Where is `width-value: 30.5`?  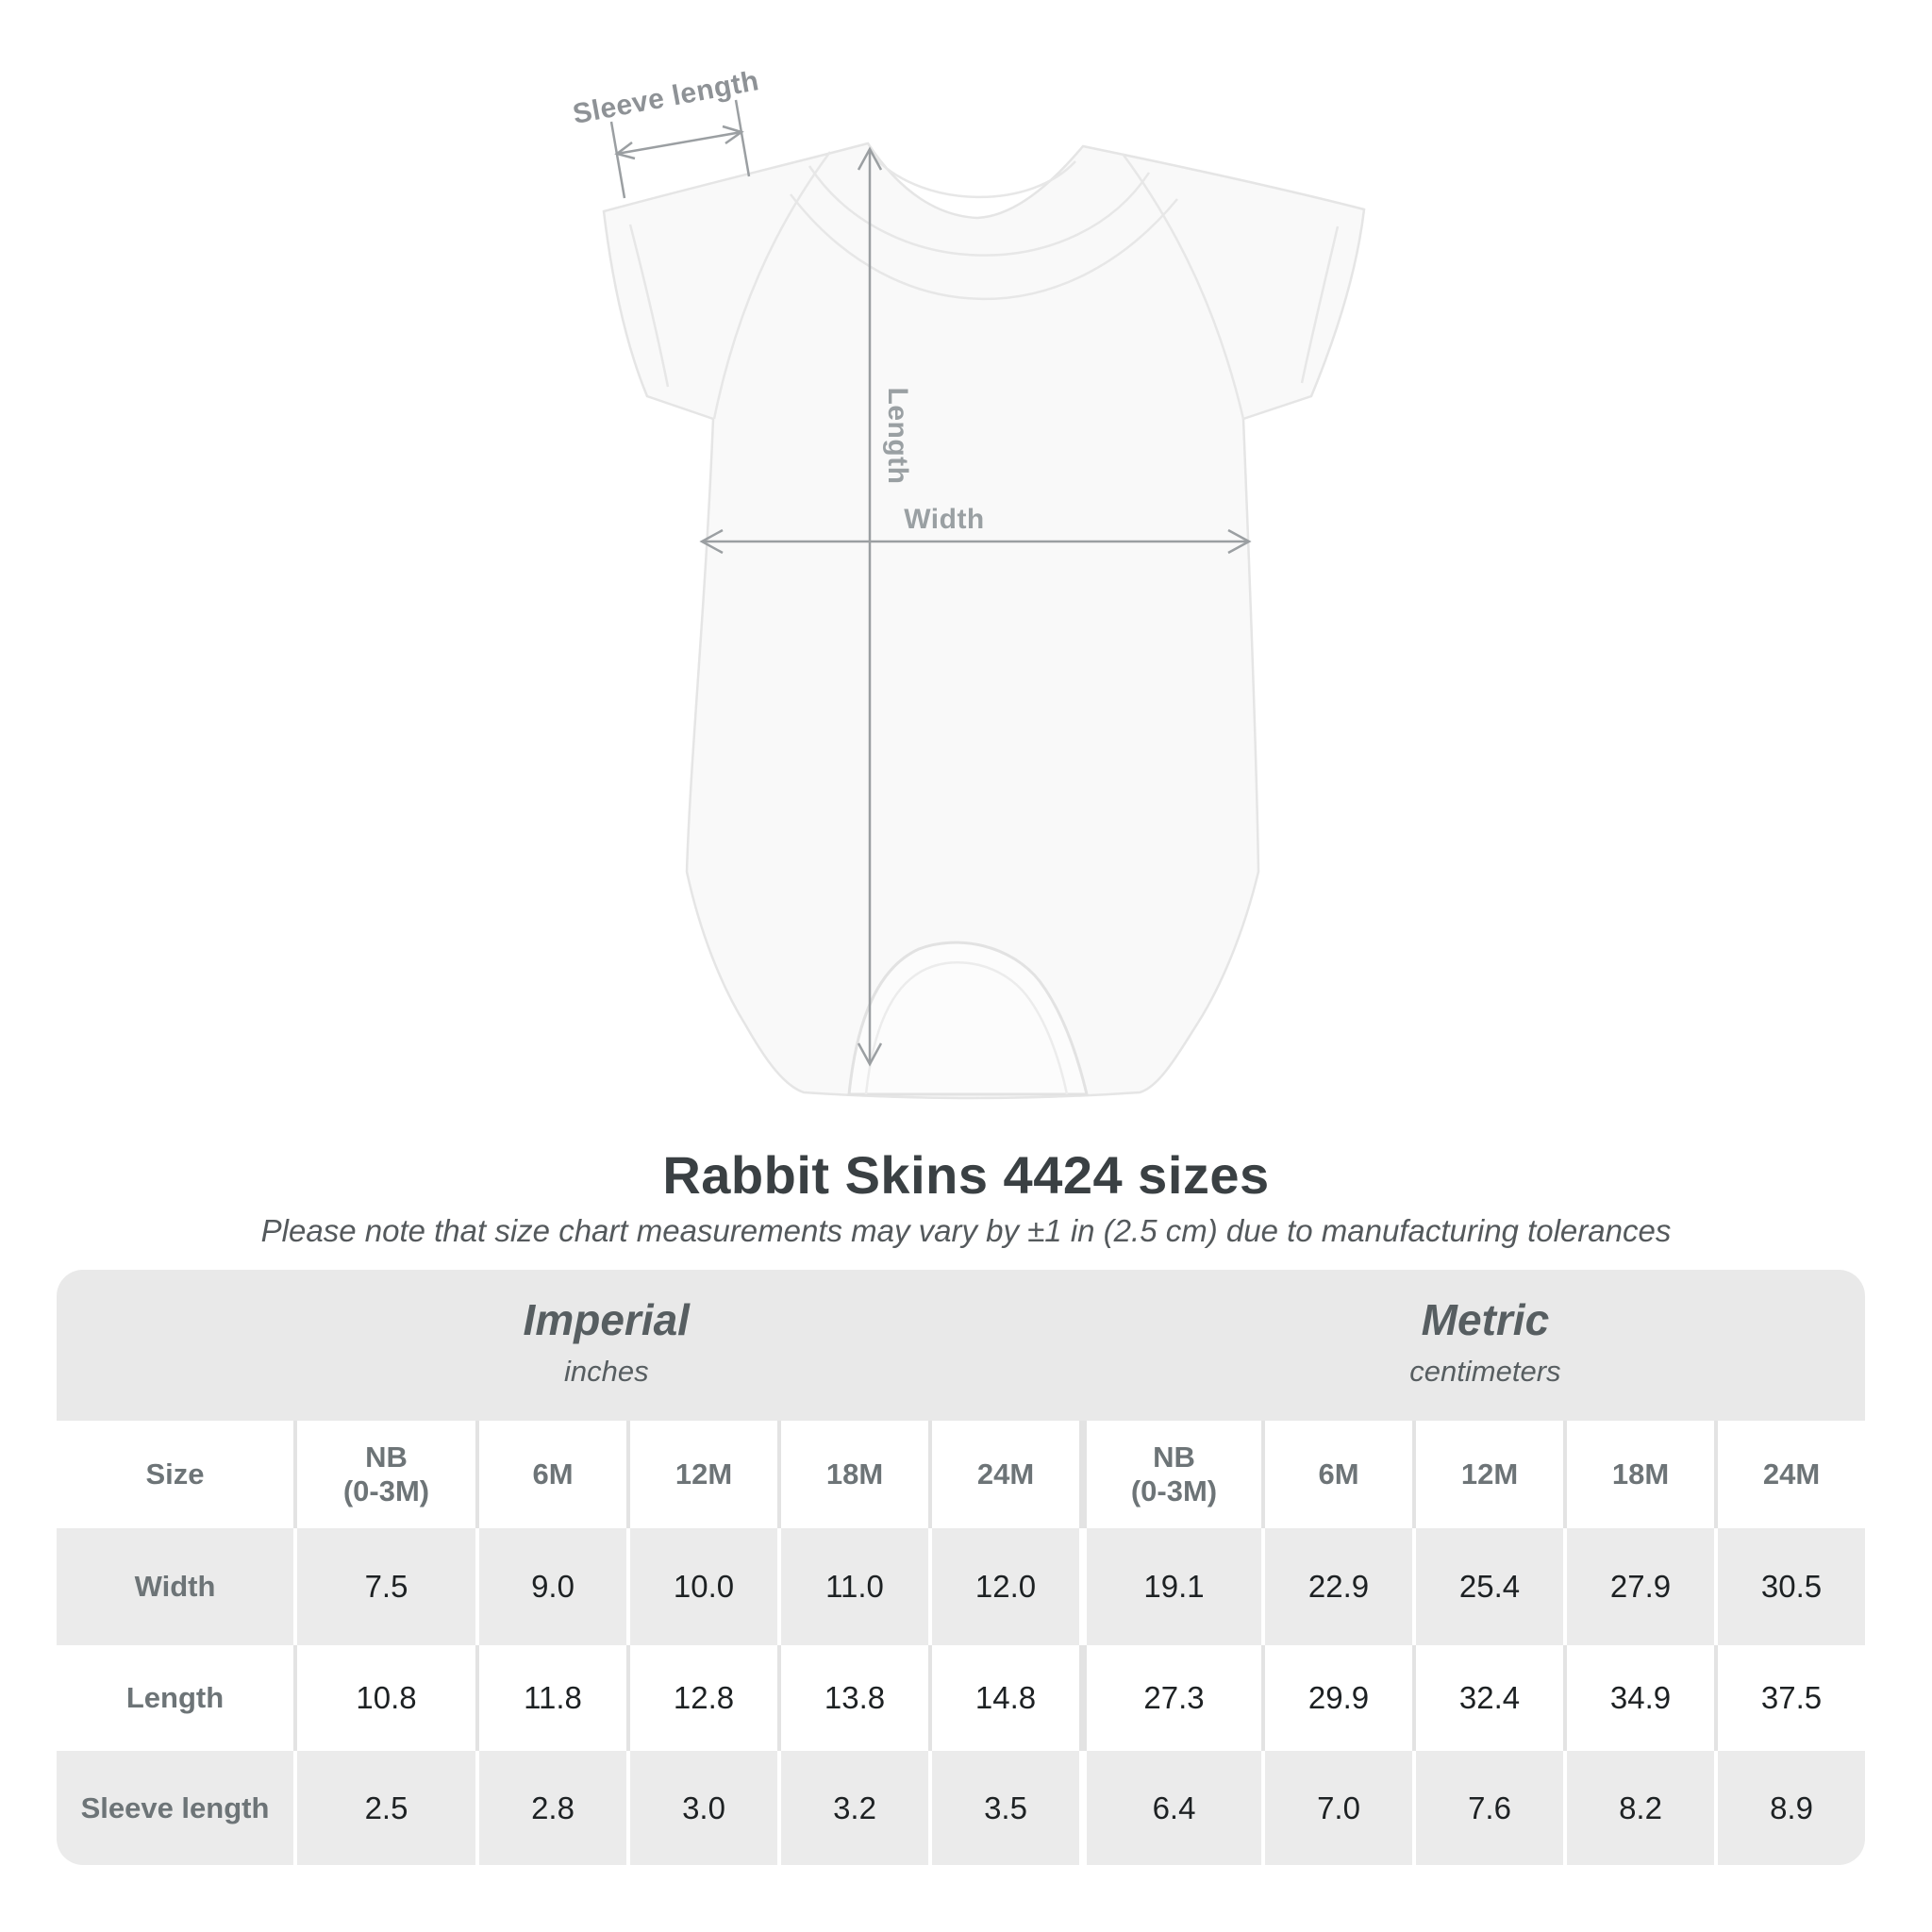
width-value: 30.5 is located at coordinates (1790, 1586).